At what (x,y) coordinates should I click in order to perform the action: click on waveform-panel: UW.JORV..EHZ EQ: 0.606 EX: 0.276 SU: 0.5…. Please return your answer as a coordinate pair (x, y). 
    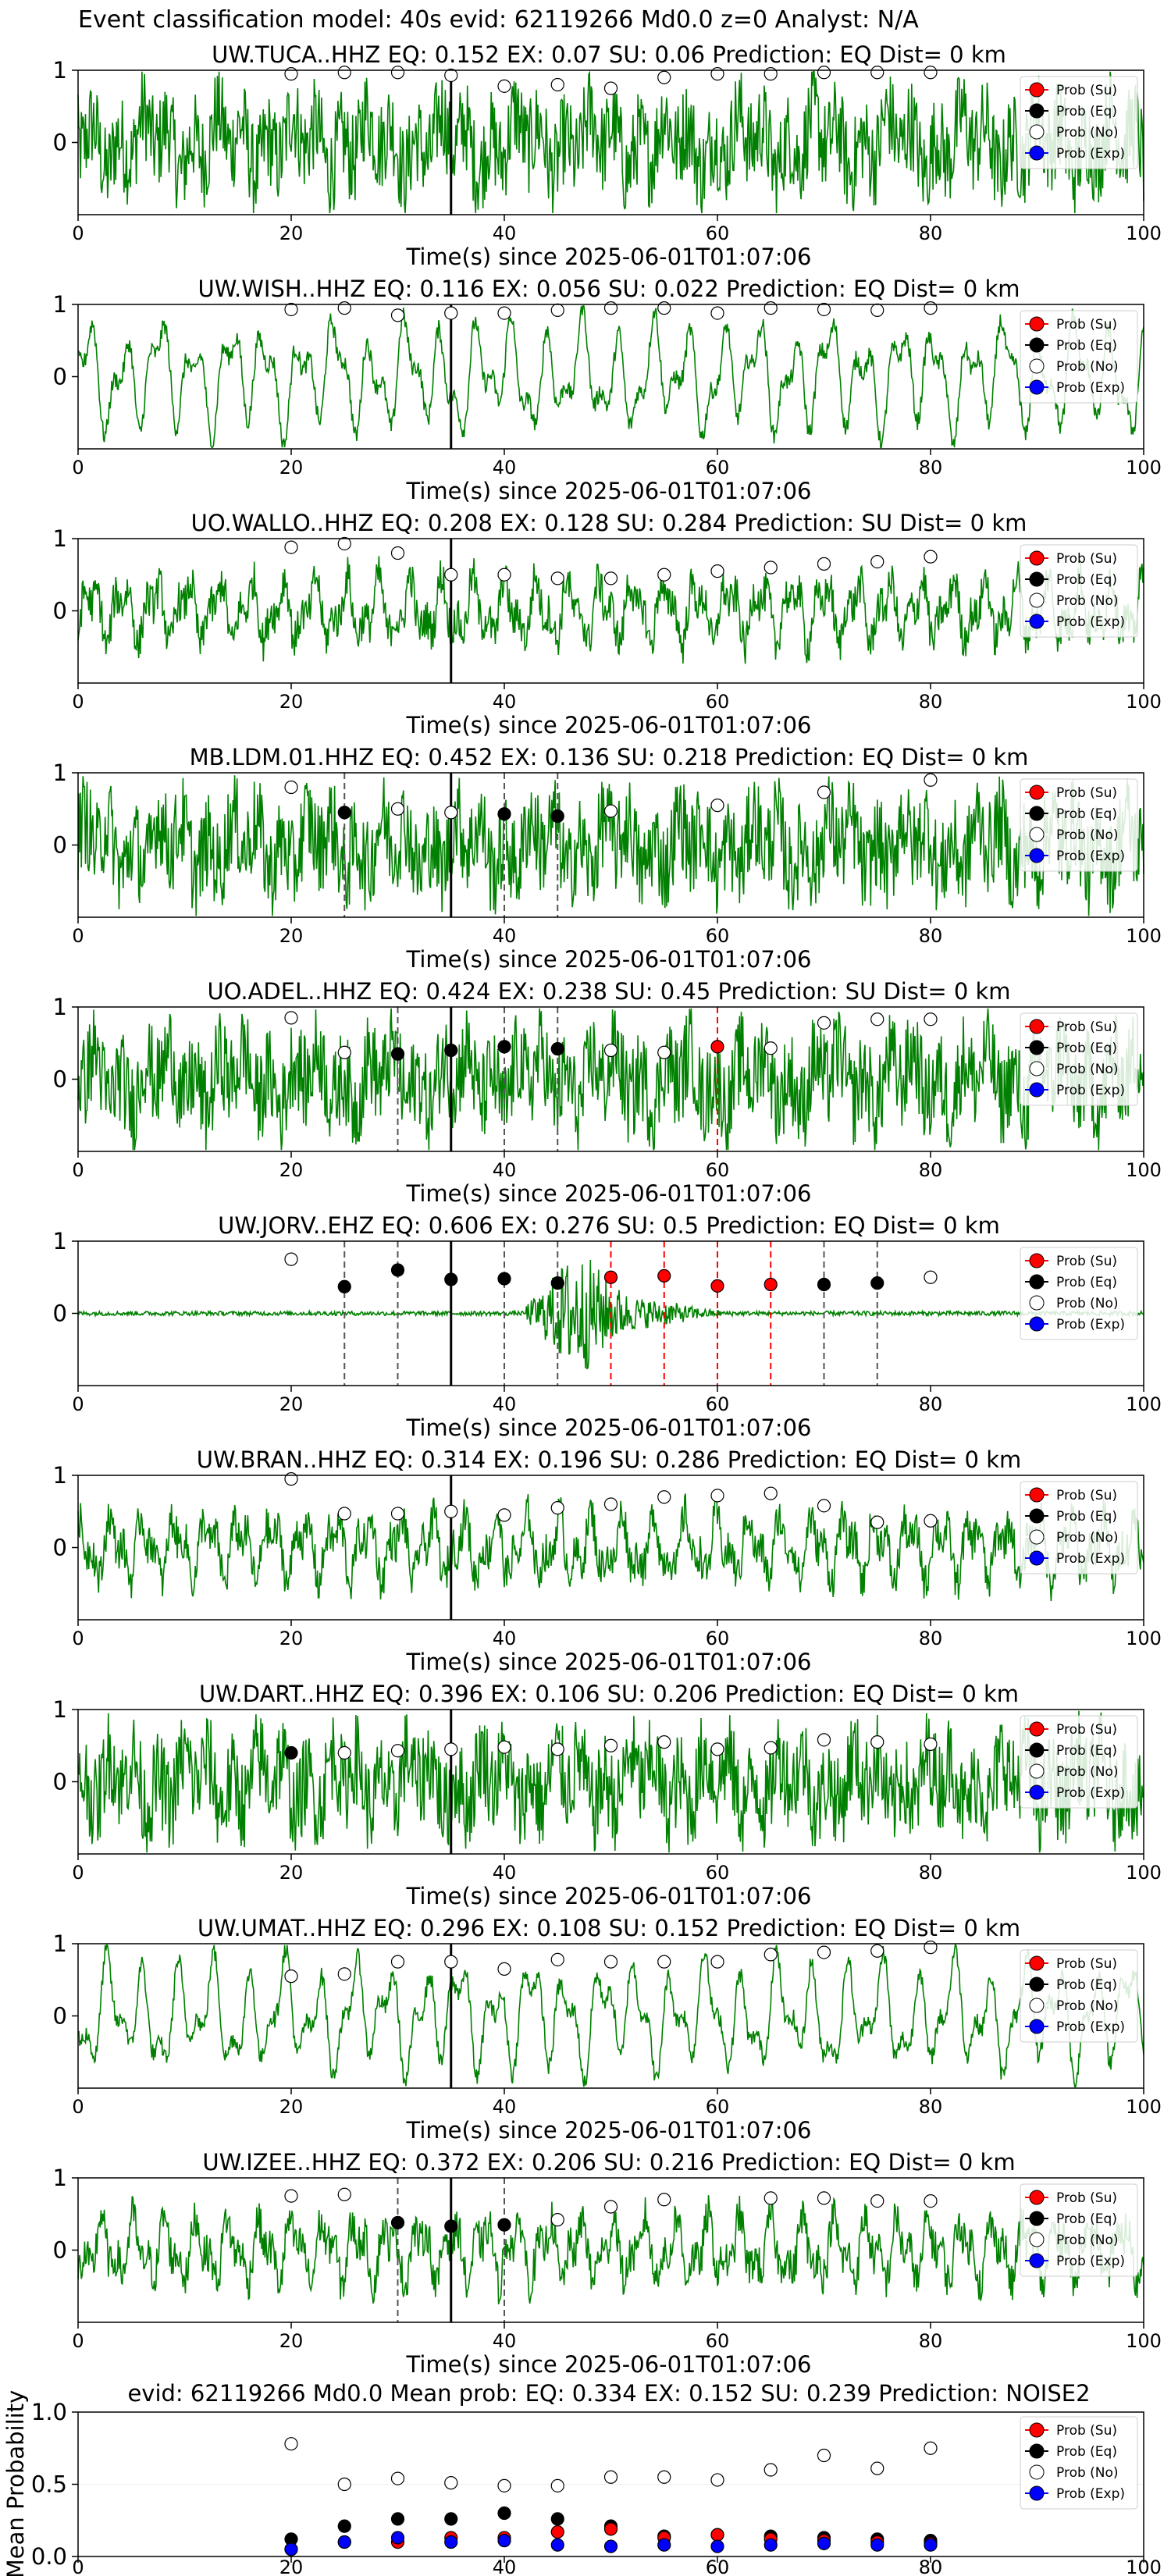
    Looking at the image, I should click on (607, 1326).